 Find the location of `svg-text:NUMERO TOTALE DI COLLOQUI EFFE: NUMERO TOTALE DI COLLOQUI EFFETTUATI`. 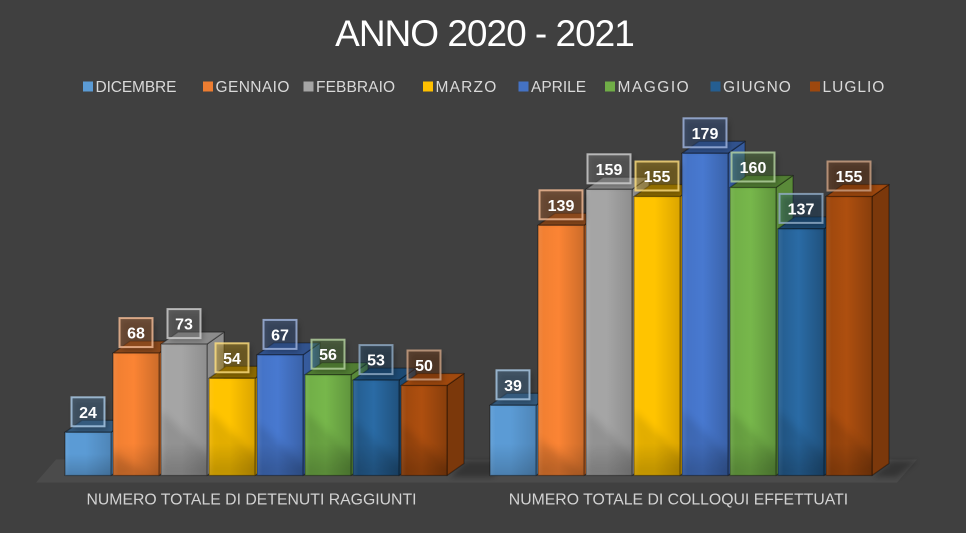

svg-text:NUMERO TOTALE DI COLLOQUI EFFE: NUMERO TOTALE DI COLLOQUI EFFETTUATI is located at coordinates (678, 500).